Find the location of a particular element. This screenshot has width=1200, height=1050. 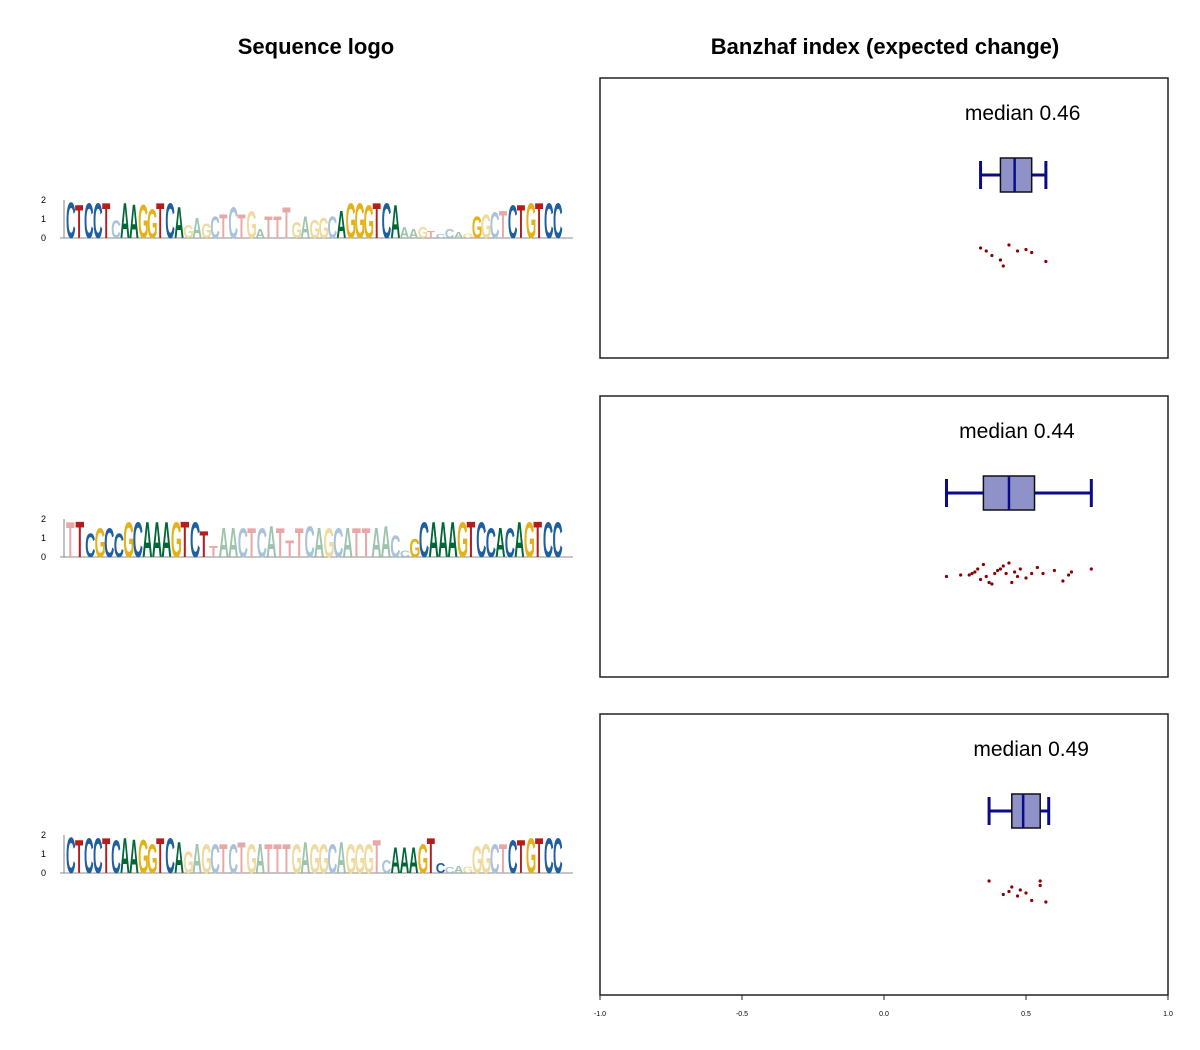

panel-frame is located at coordinates (884, 218).